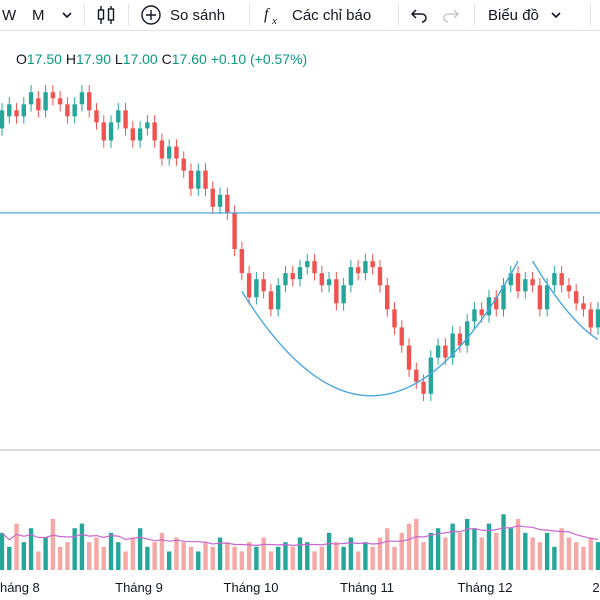 This screenshot has width=600, height=600. Describe the element at coordinates (380, 328) in the screenshot. I see `cup-curve` at that location.